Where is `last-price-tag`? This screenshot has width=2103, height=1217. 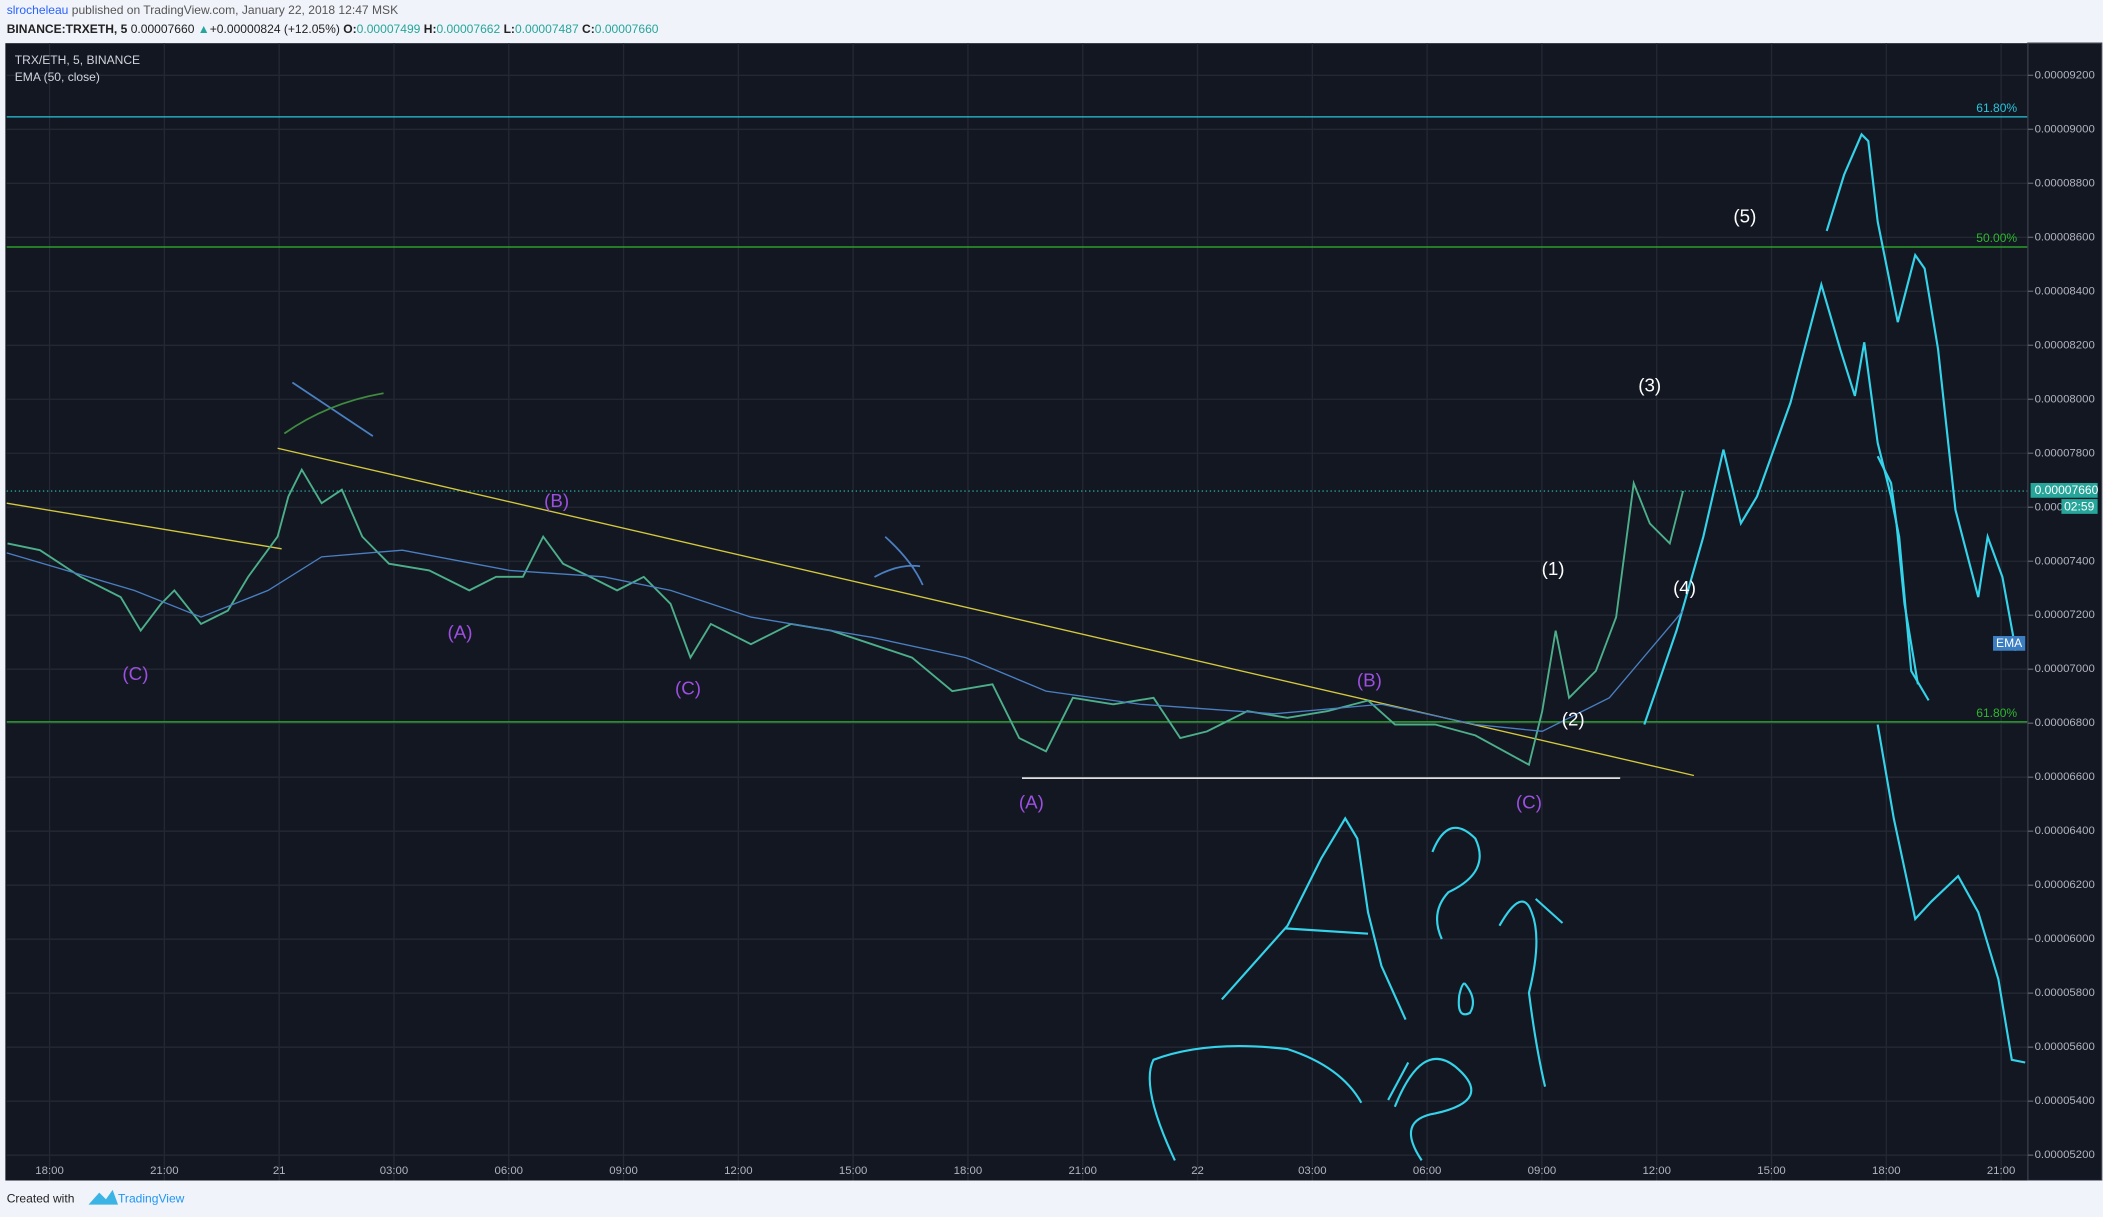 last-price-tag is located at coordinates (2064, 490).